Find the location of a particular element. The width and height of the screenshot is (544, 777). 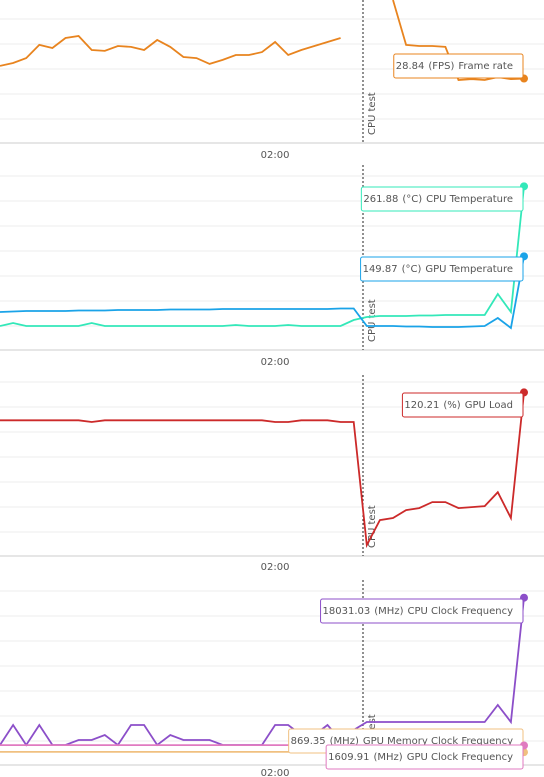

label-name: GPU Temperature is located at coordinates (469, 269).